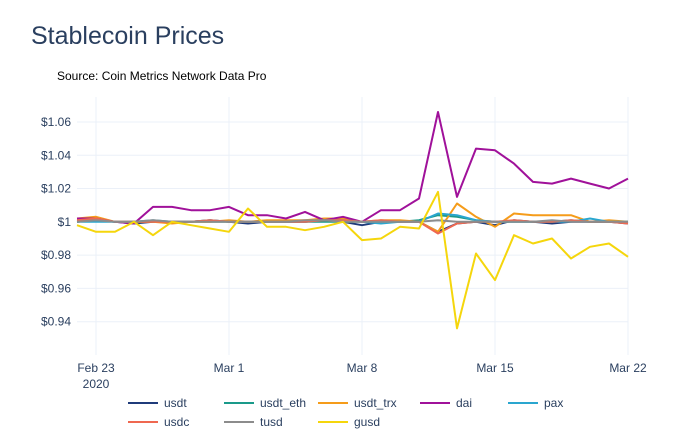  Describe the element at coordinates (271, 422) in the screenshot. I see `legend-label: tusd` at that location.